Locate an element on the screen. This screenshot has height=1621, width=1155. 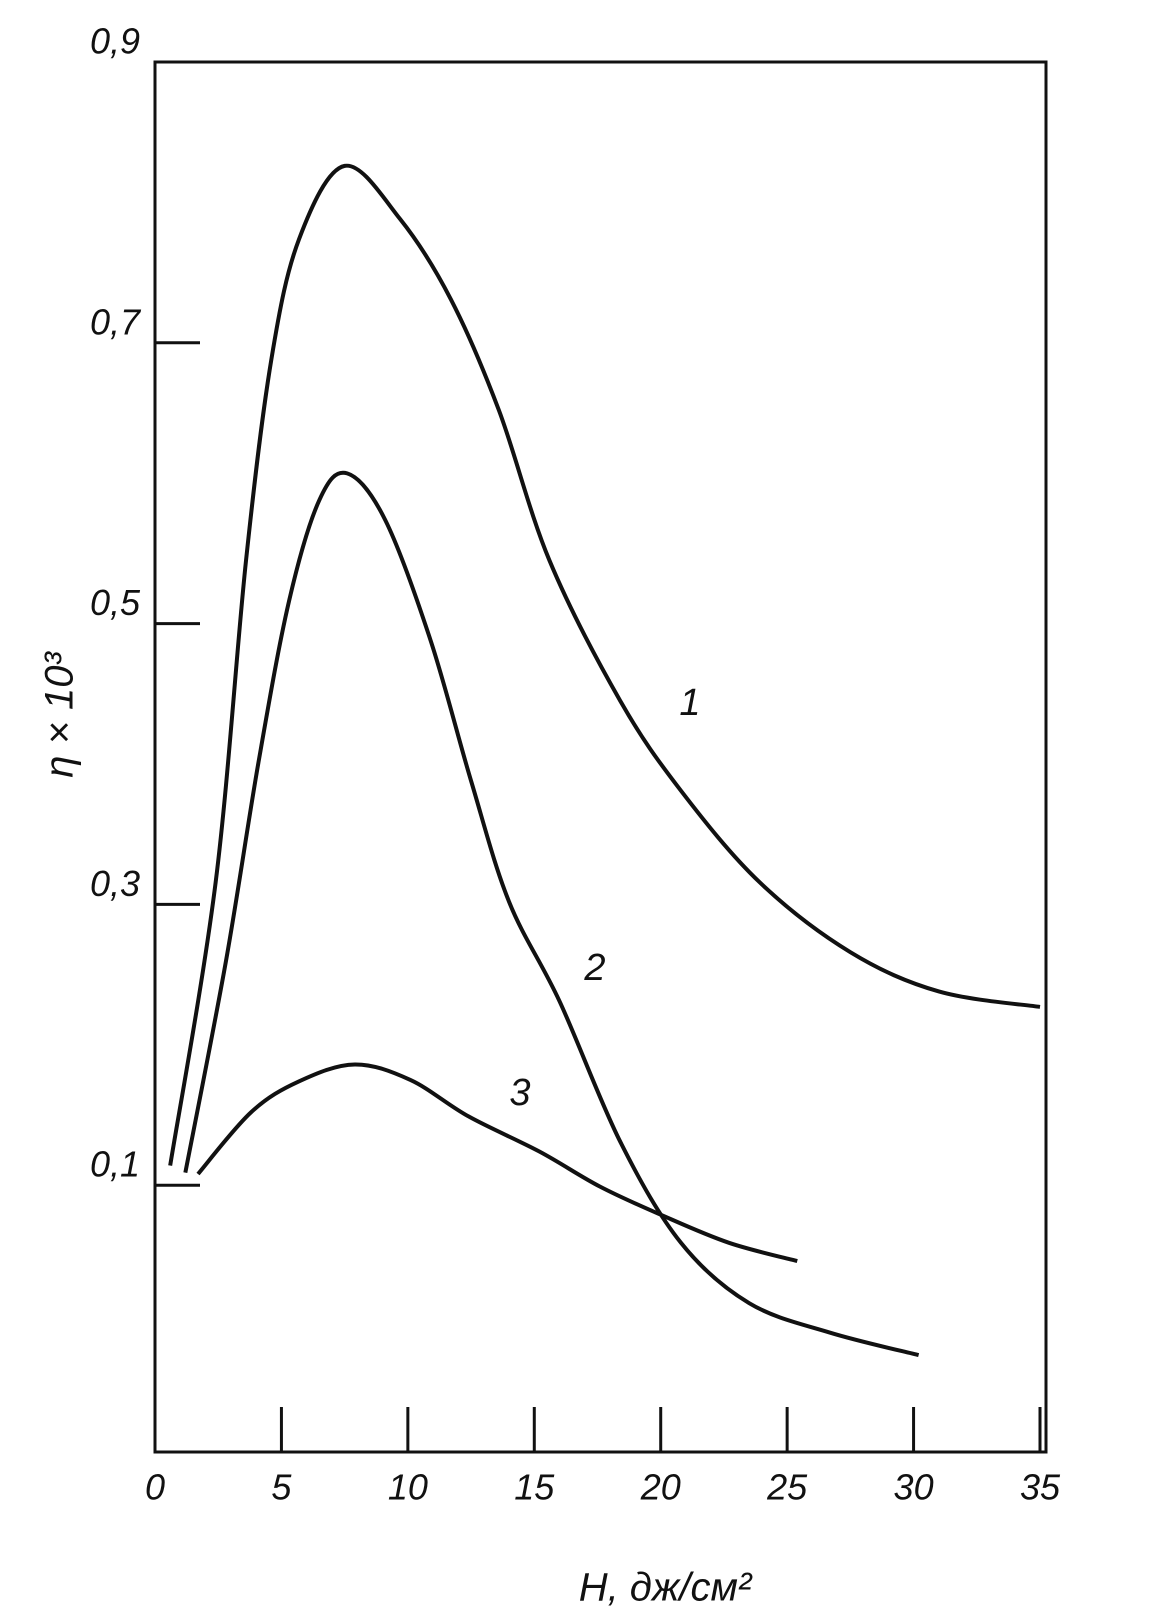
x-tick-label: 25 is located at coordinates (787, 1487).